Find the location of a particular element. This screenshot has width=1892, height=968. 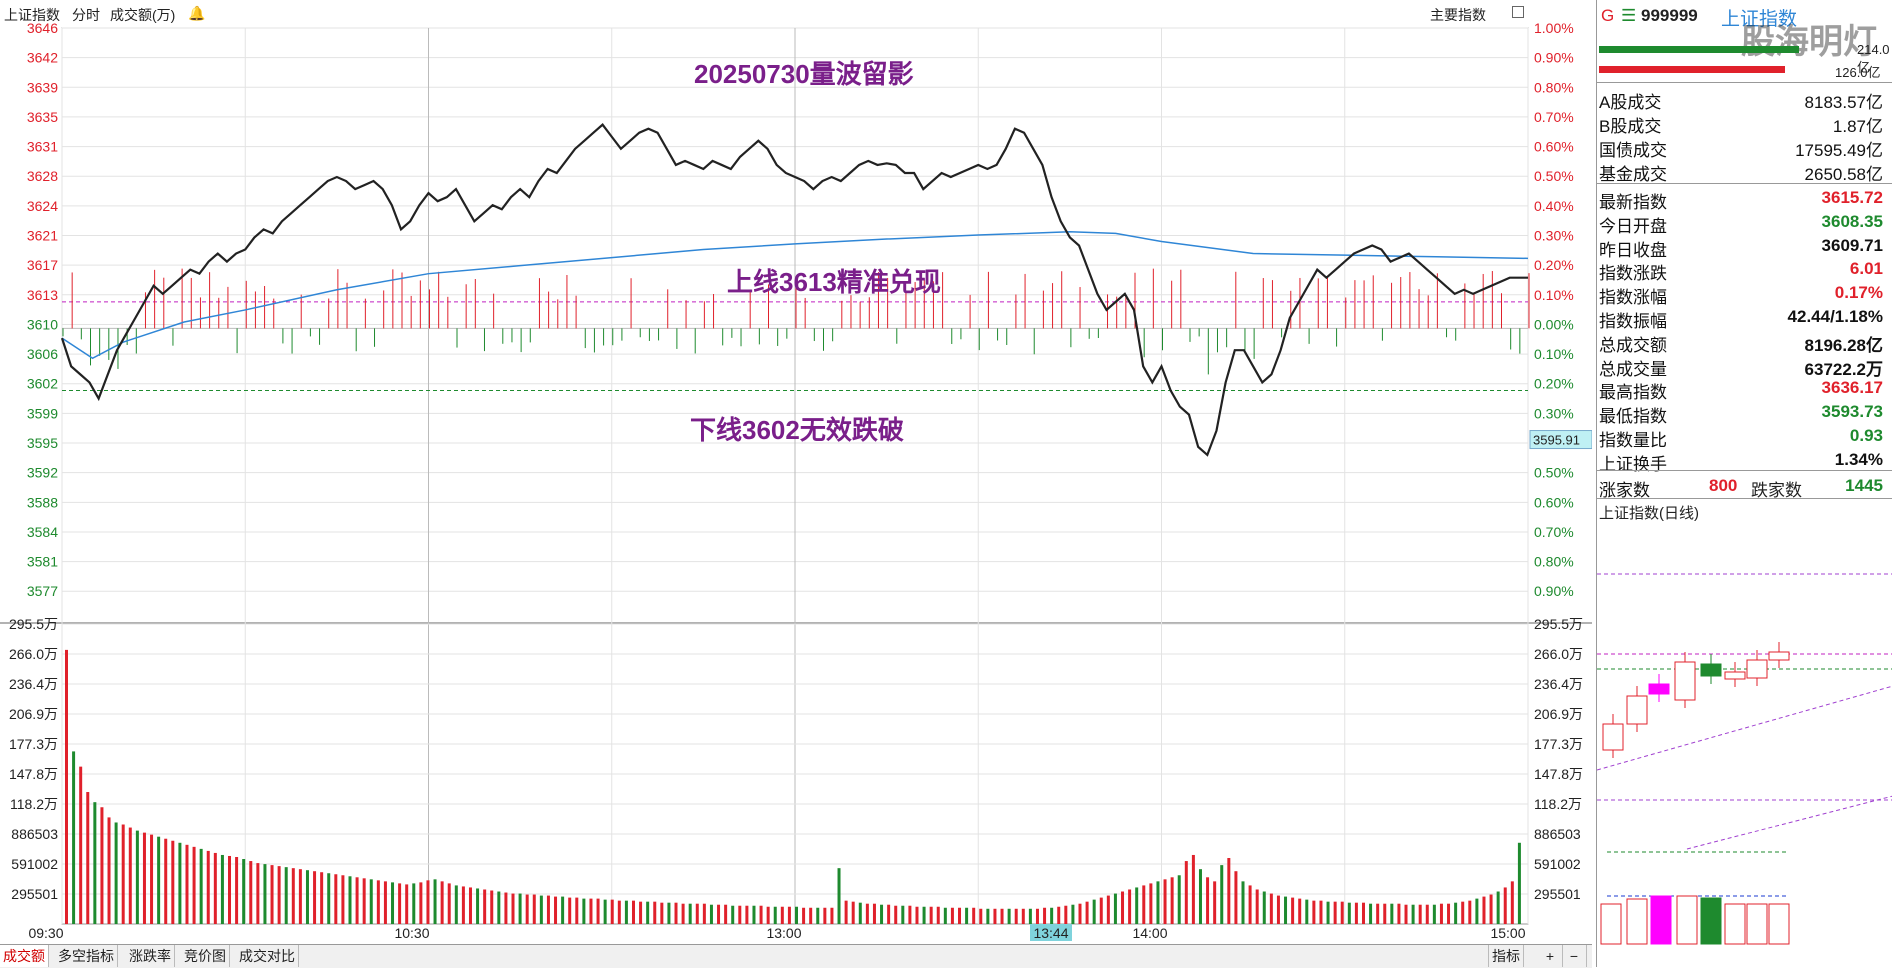

index-name: 上证指数 is located at coordinates (32, 15).